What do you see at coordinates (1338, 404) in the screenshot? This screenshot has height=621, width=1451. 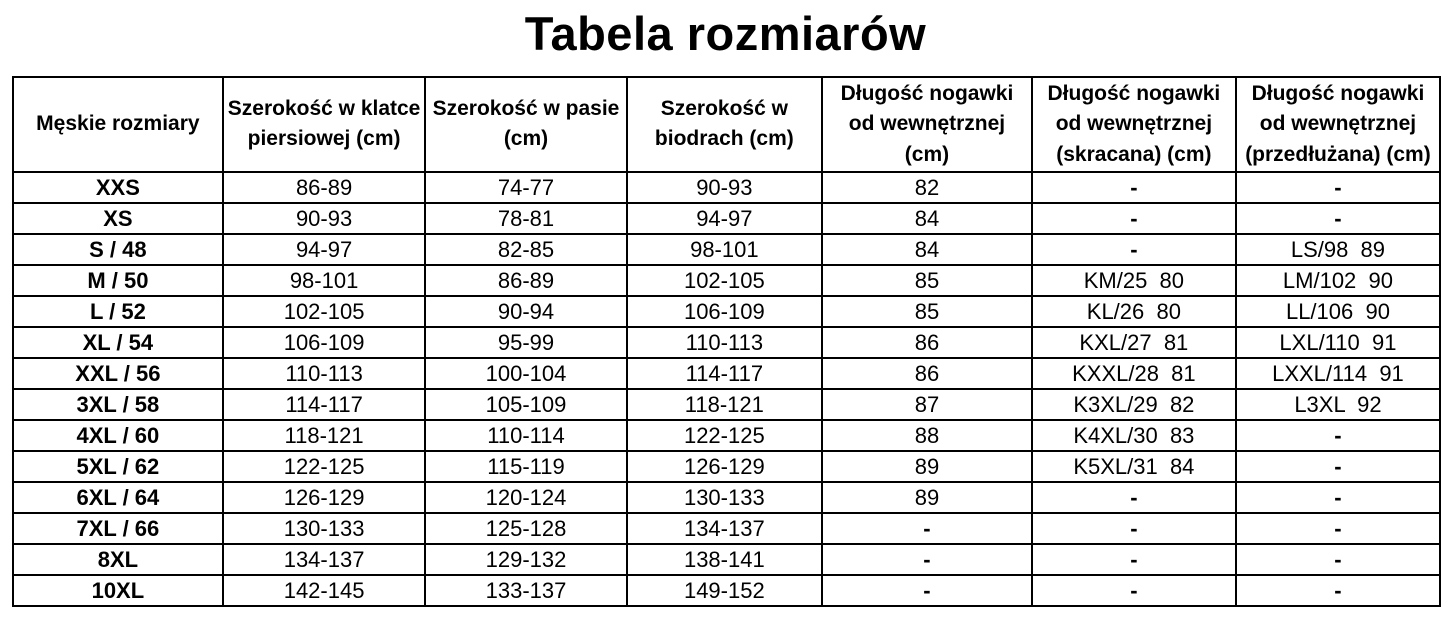 I see `value-cell: L3XL 92` at bounding box center [1338, 404].